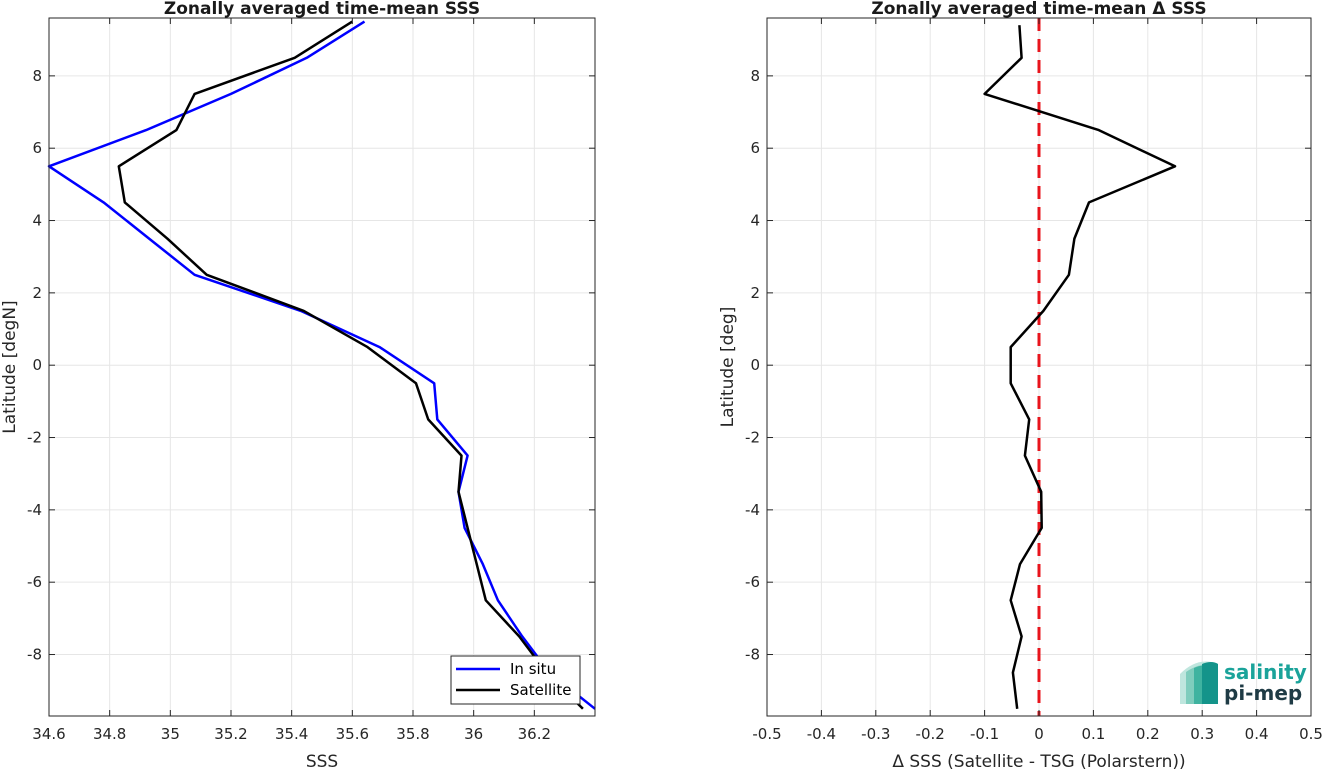 This screenshot has width=1325, height=769. I want to click on right-ytick-label: -6, so click(752, 582).